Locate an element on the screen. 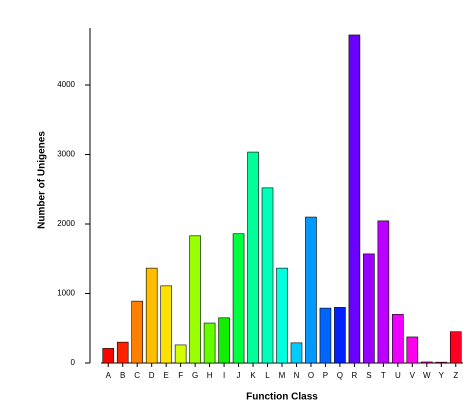 The height and width of the screenshot is (415, 474). x-tick-label: O is located at coordinates (311, 375).